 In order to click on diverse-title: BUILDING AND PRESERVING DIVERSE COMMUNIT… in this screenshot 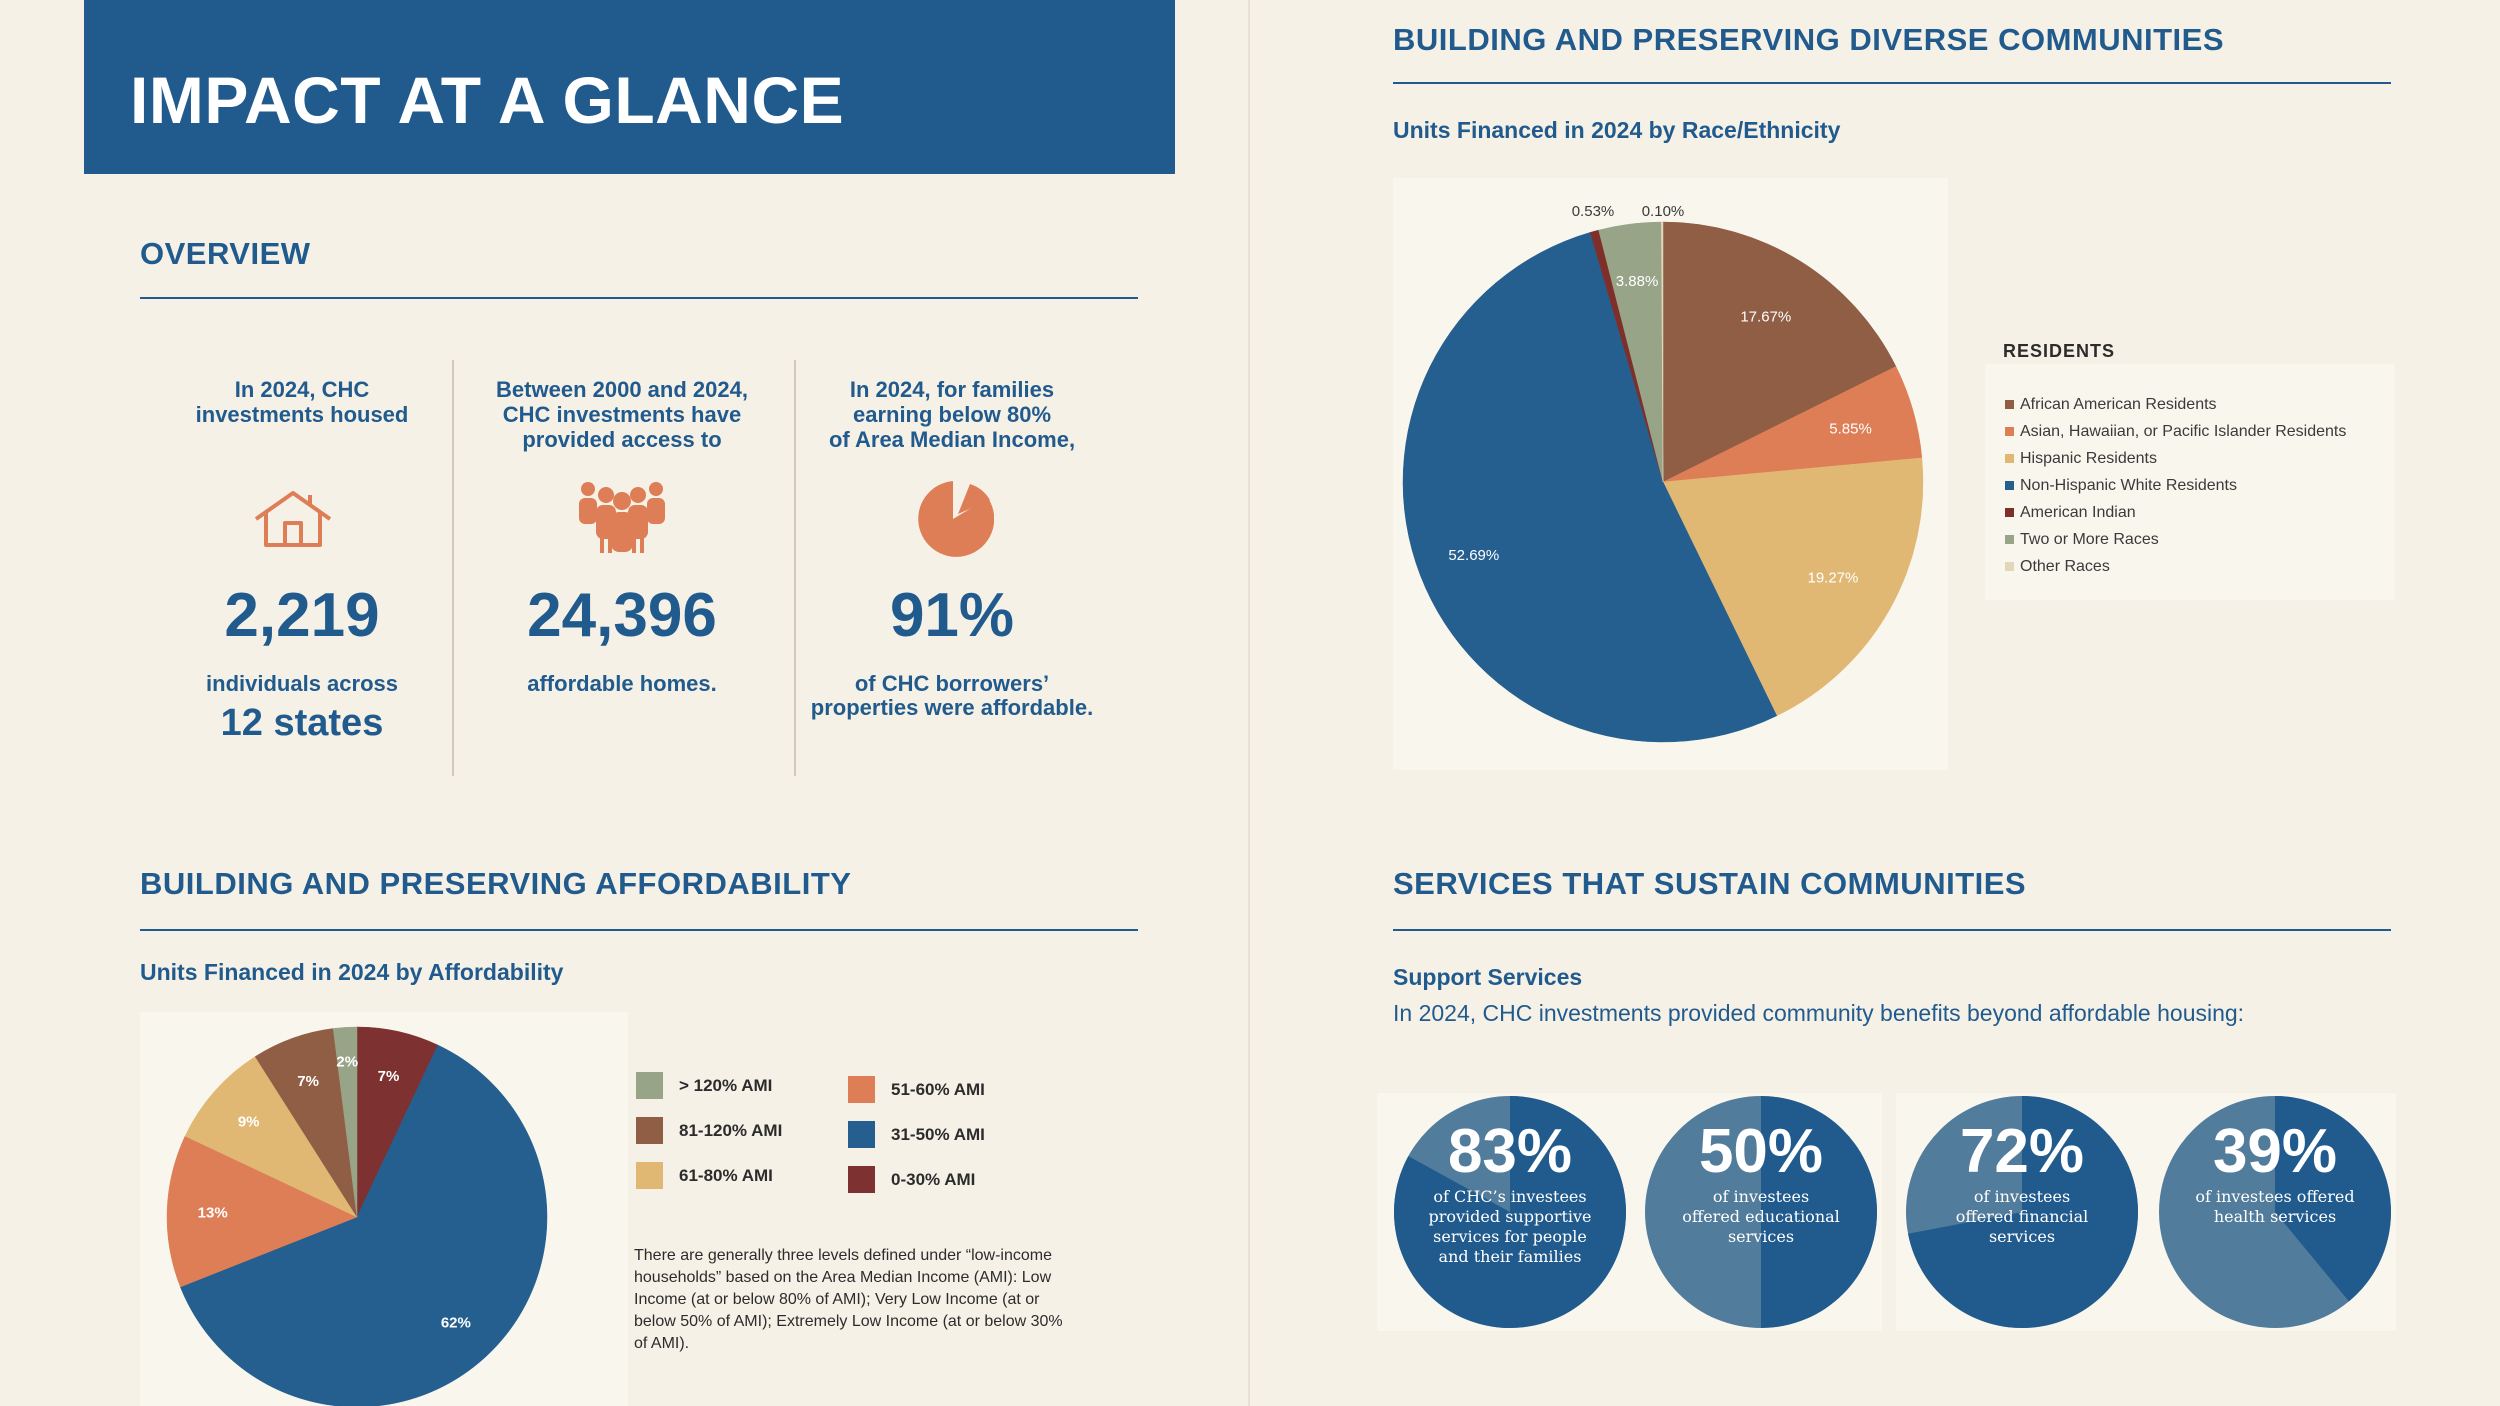, I will do `click(1809, 39)`.